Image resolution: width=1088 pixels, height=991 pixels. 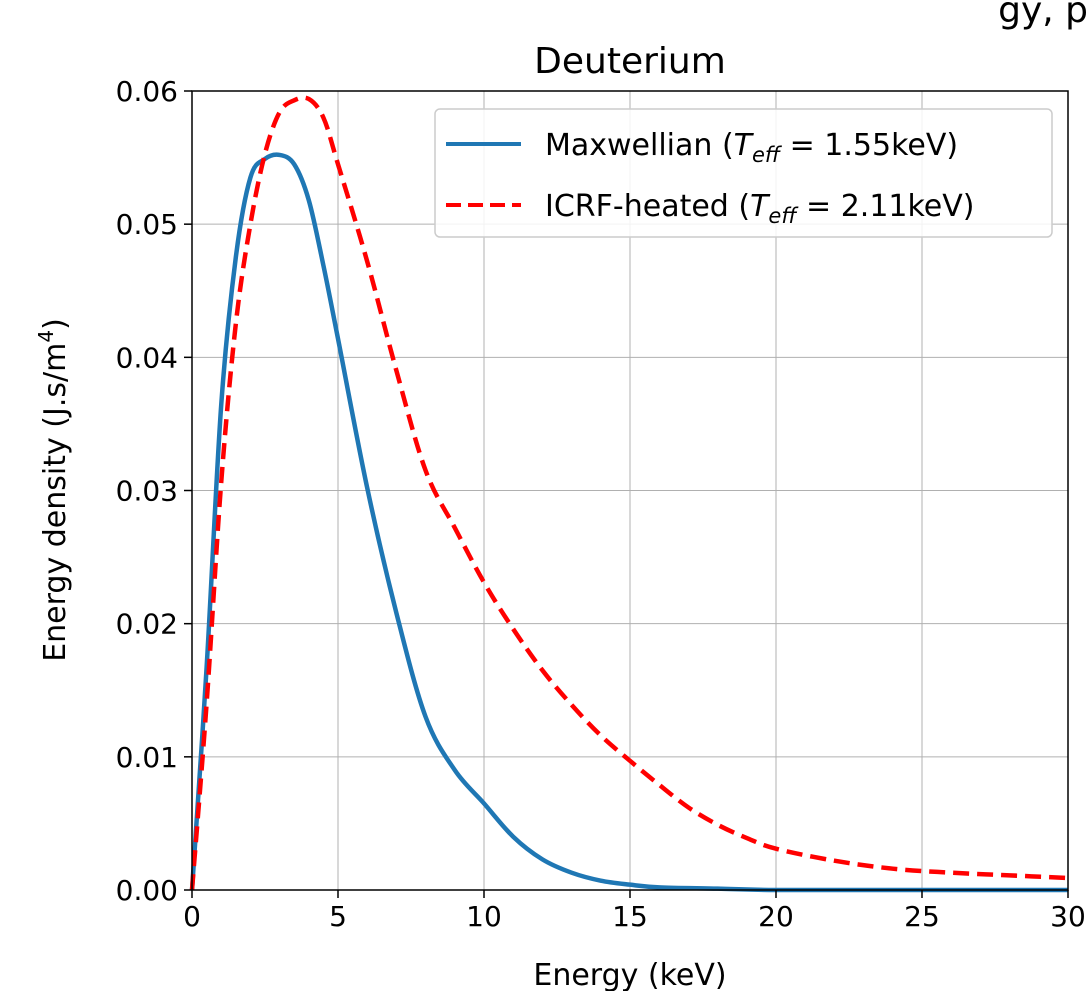 I want to click on y-axis-title-main: Energy density (J.s/m, so click(x=55, y=502).